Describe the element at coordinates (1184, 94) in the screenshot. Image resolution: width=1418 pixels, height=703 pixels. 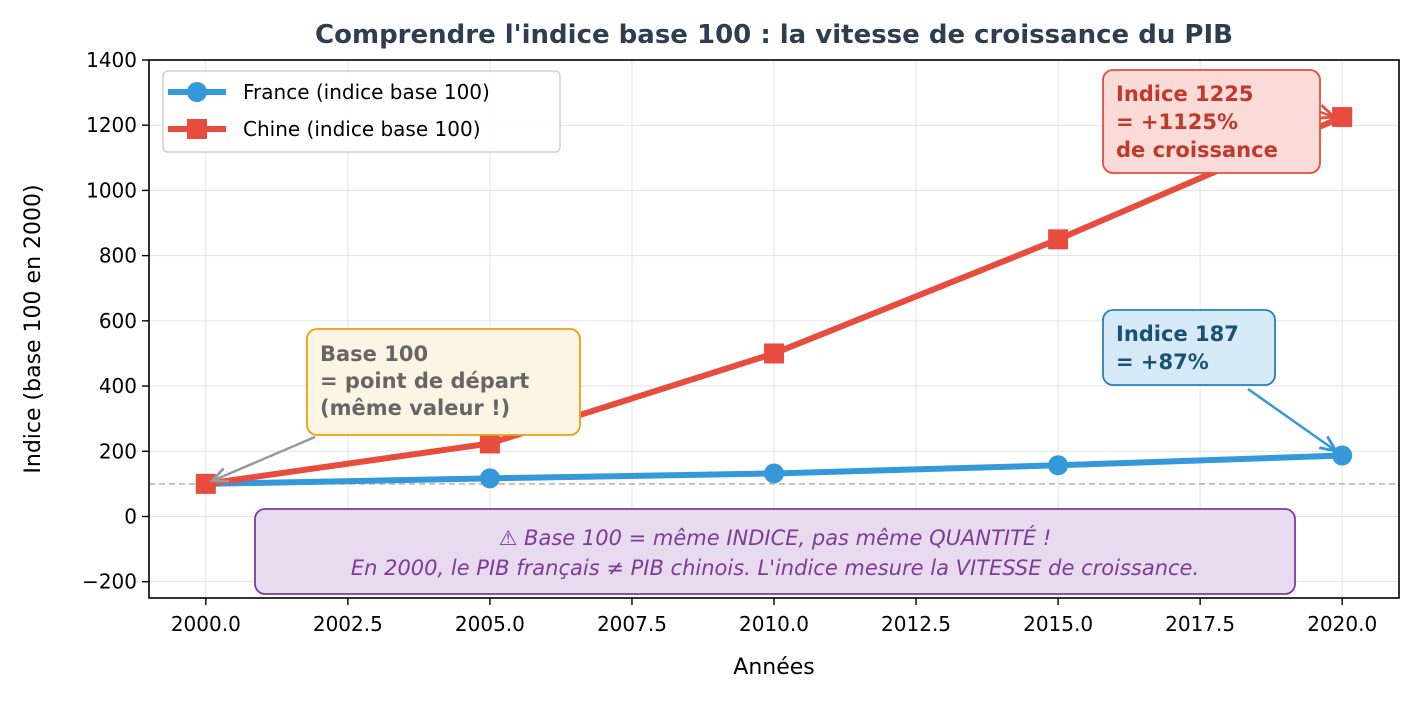
I see `annotation-text: Indice 1225` at that location.